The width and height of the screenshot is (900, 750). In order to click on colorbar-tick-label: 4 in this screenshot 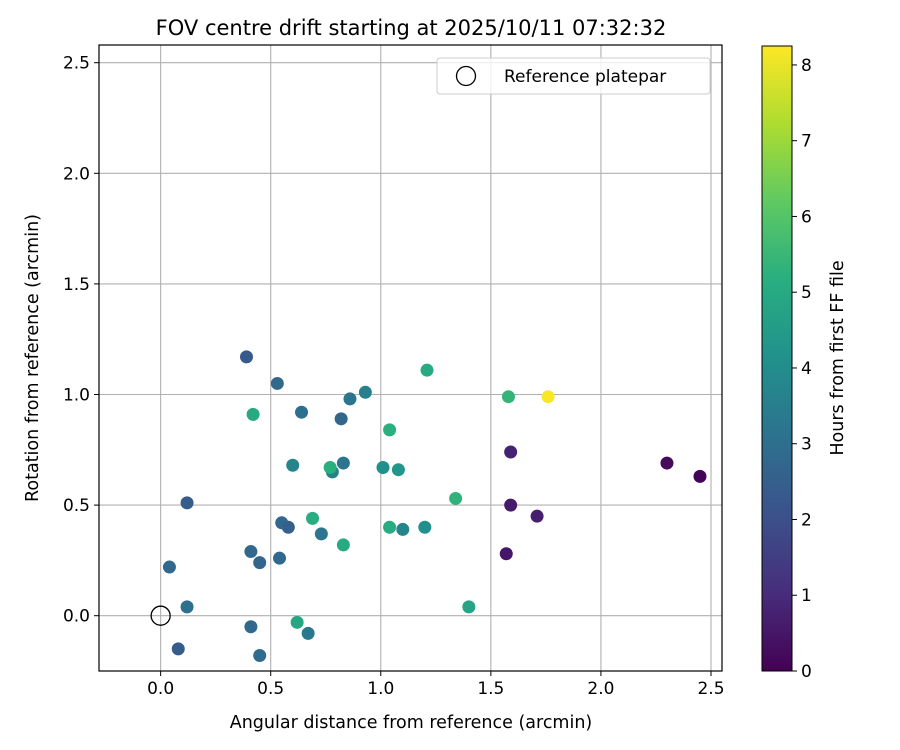, I will do `click(806, 369)`.